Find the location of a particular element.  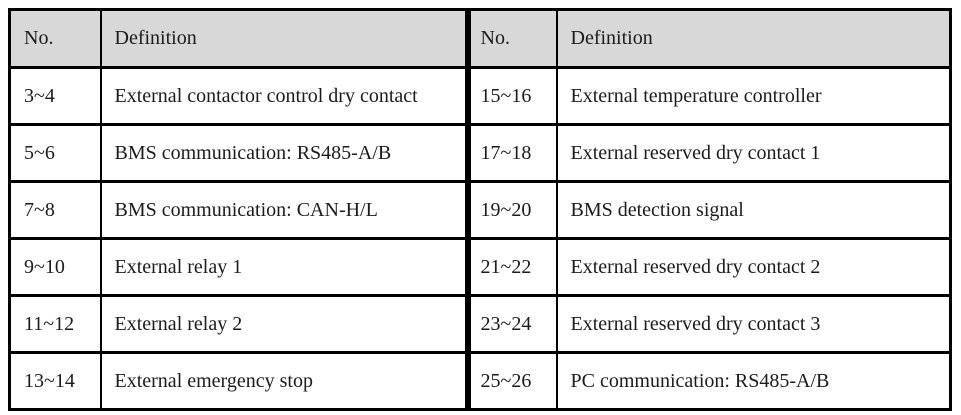

cell-definition: External emergency stop is located at coordinates (284, 381).